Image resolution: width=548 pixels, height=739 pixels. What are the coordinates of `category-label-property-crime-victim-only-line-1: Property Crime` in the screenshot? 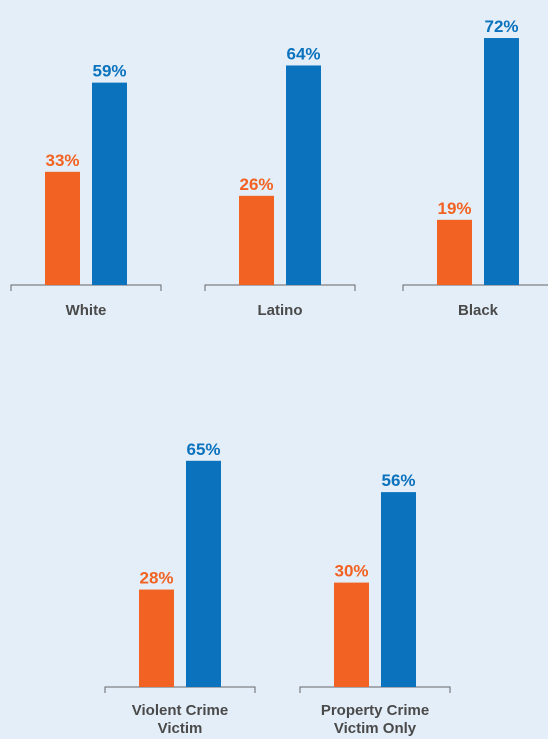 It's located at (375, 710).